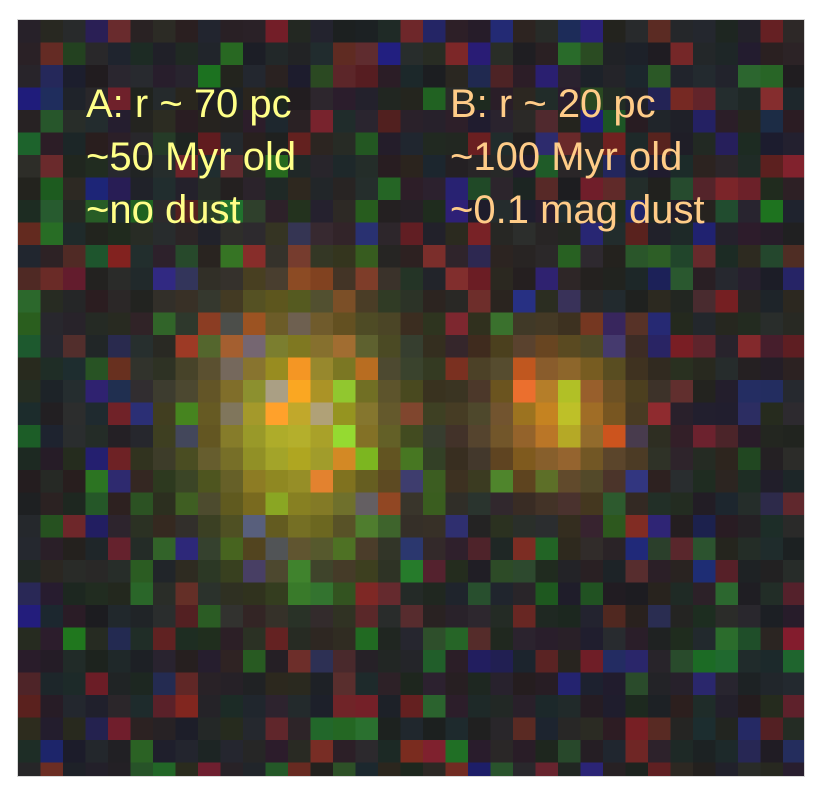 The width and height of the screenshot is (820, 794). I want to click on source-b-annotation: B: r ~ 20 pc ~100 Myr old ~0.1 mag dust, so click(577, 157).